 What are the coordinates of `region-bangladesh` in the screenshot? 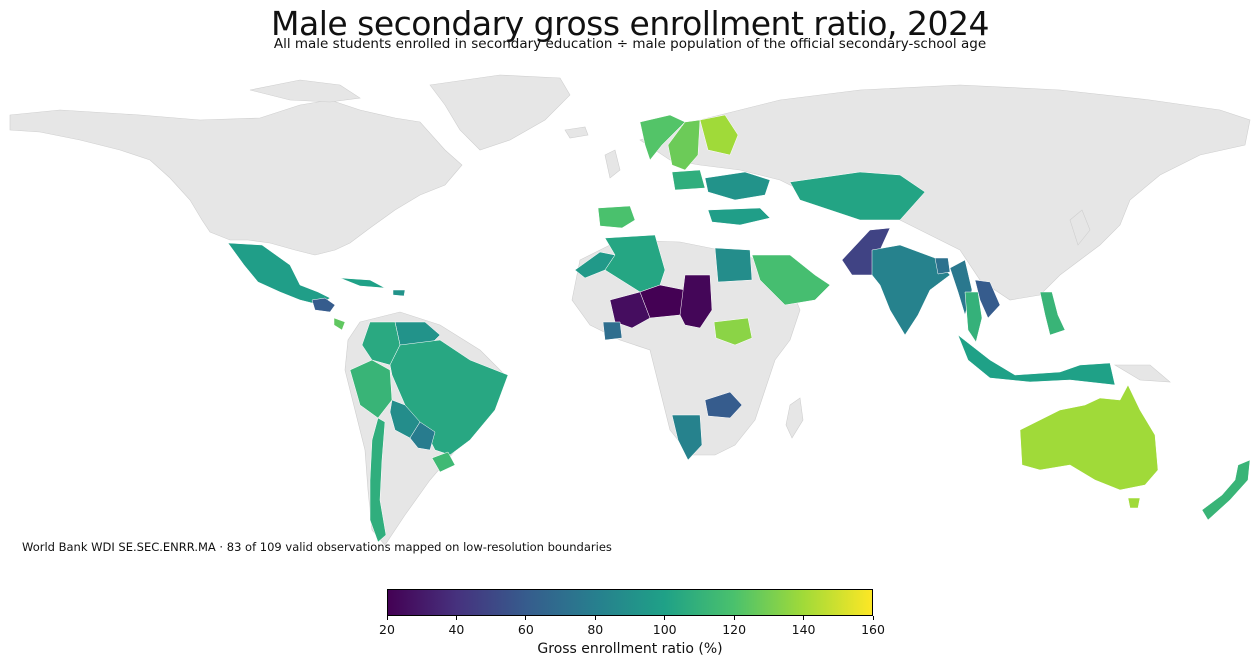 It's located at (942, 266).